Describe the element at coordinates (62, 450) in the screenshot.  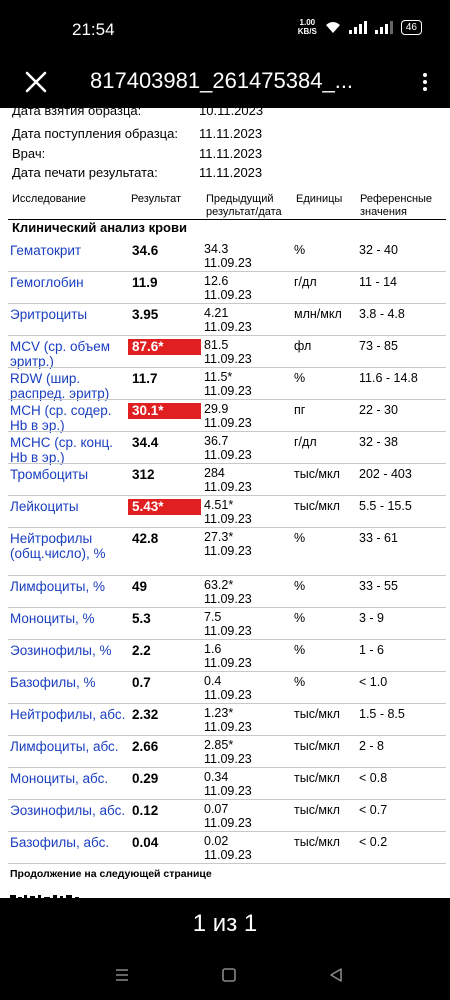
I see `test-name: MCHC (ср. конц. Hb в эр.)` at that location.